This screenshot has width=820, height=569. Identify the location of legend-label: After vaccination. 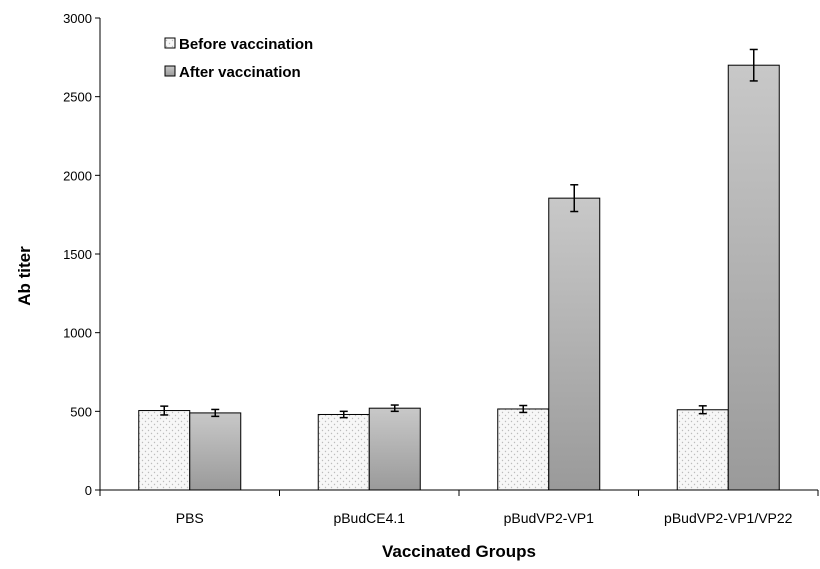
(240, 72).